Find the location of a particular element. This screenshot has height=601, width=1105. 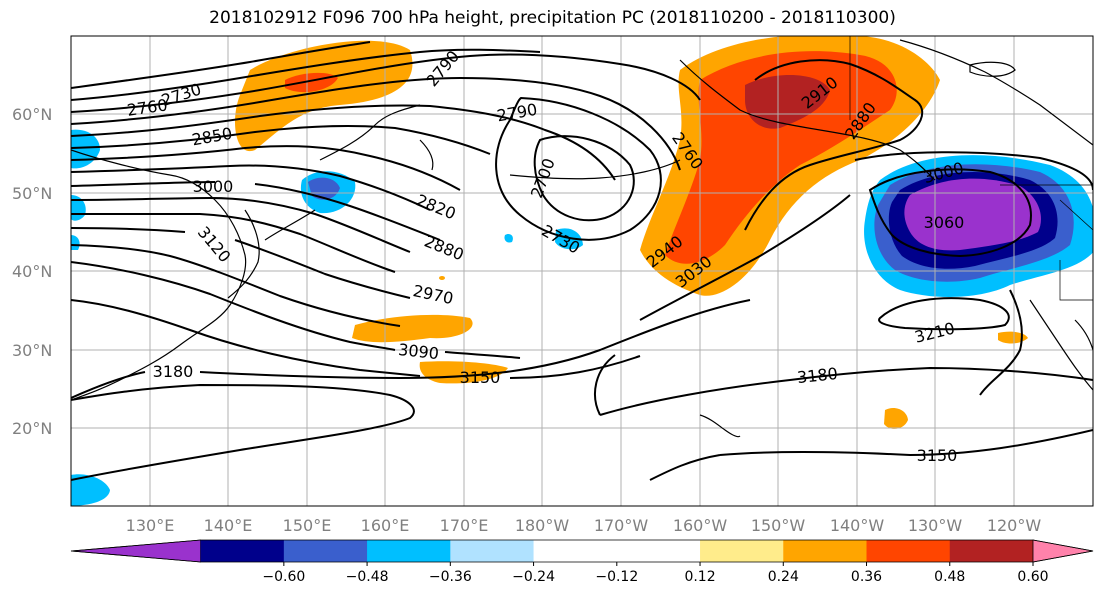

contour-label: 3060 is located at coordinates (944, 222).